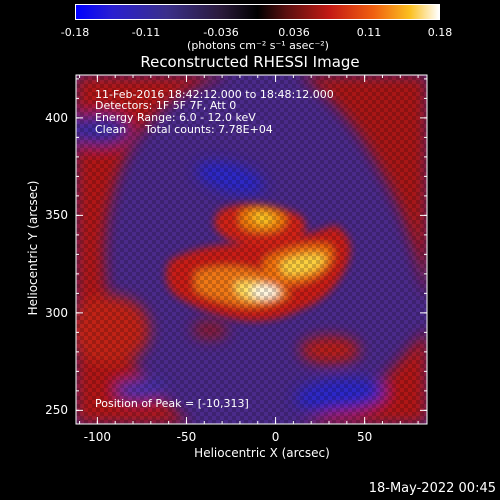  I want to click on x-tick-label: 50, so click(364, 437).